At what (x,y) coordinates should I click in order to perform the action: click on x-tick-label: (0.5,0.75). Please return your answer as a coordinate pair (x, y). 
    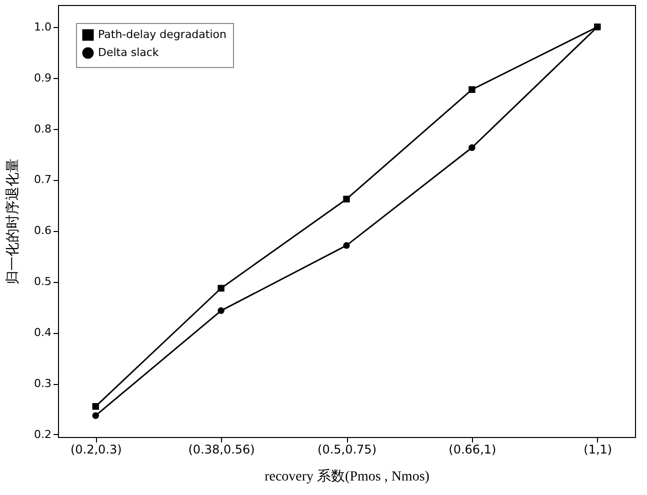
    Looking at the image, I should click on (347, 449).